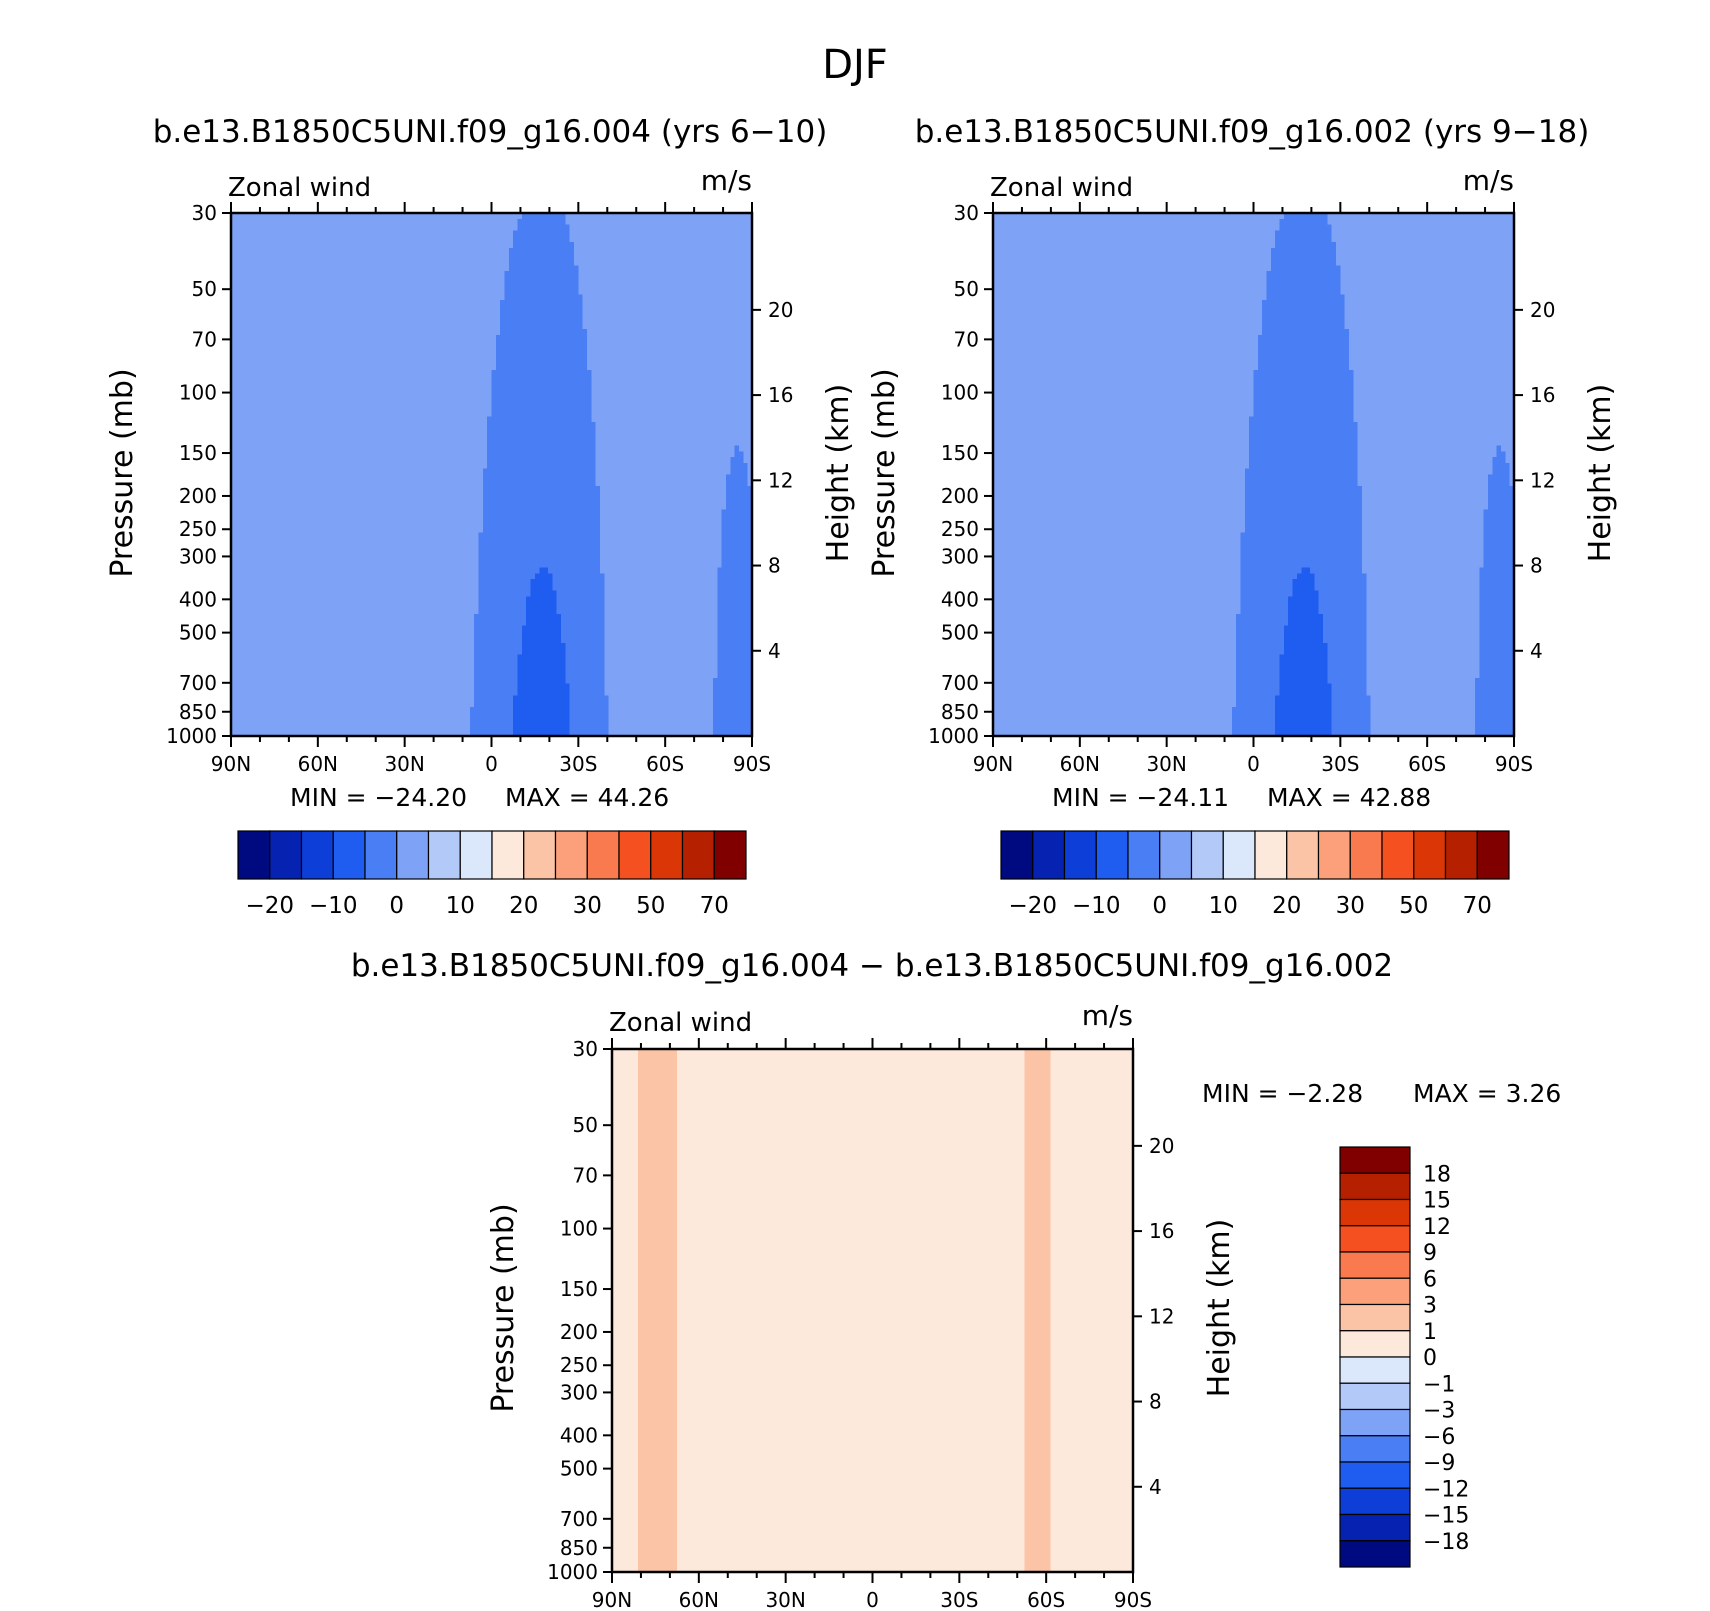  Describe the element at coordinates (587, 906) in the screenshot. I see `colorbar-label: 30` at that location.